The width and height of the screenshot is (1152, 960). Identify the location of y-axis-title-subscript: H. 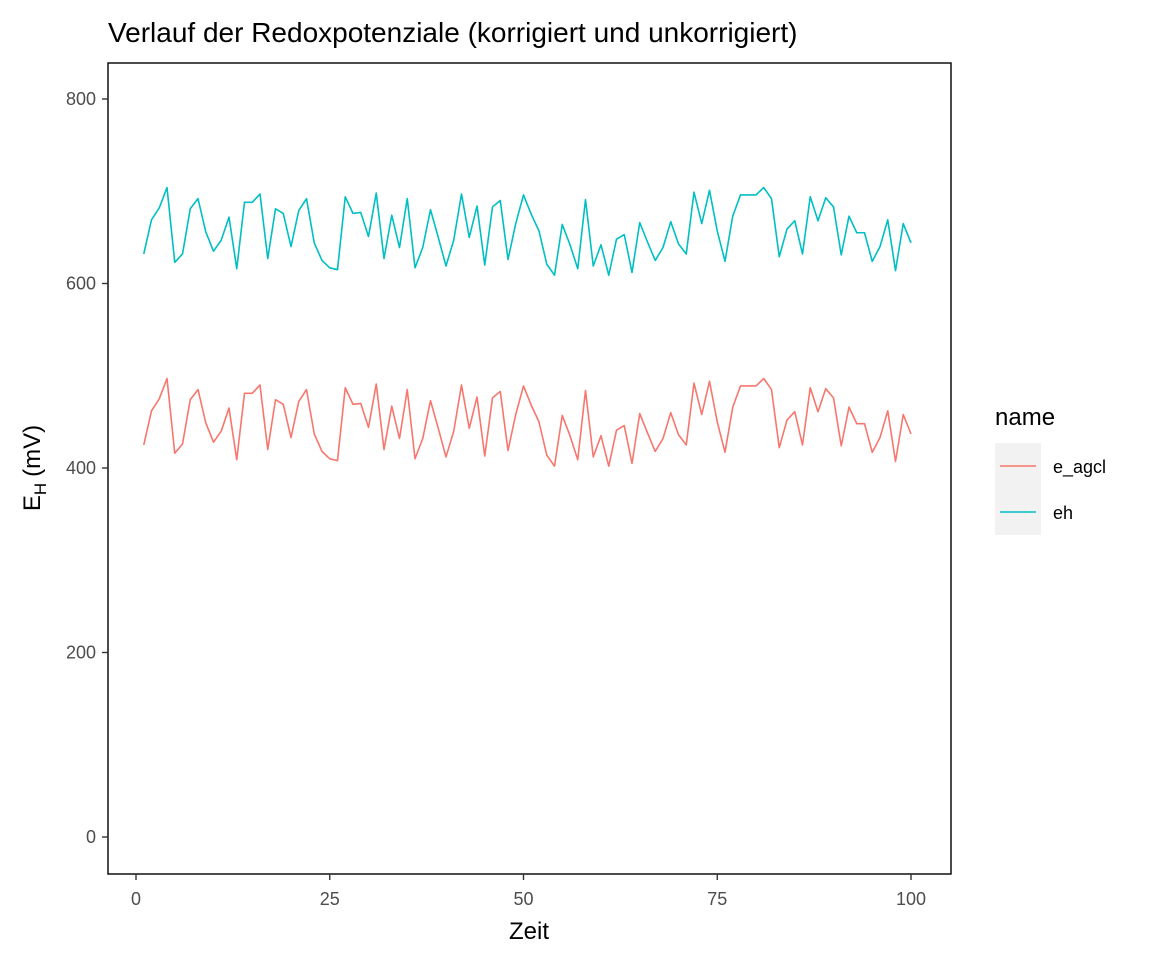
(40, 489).